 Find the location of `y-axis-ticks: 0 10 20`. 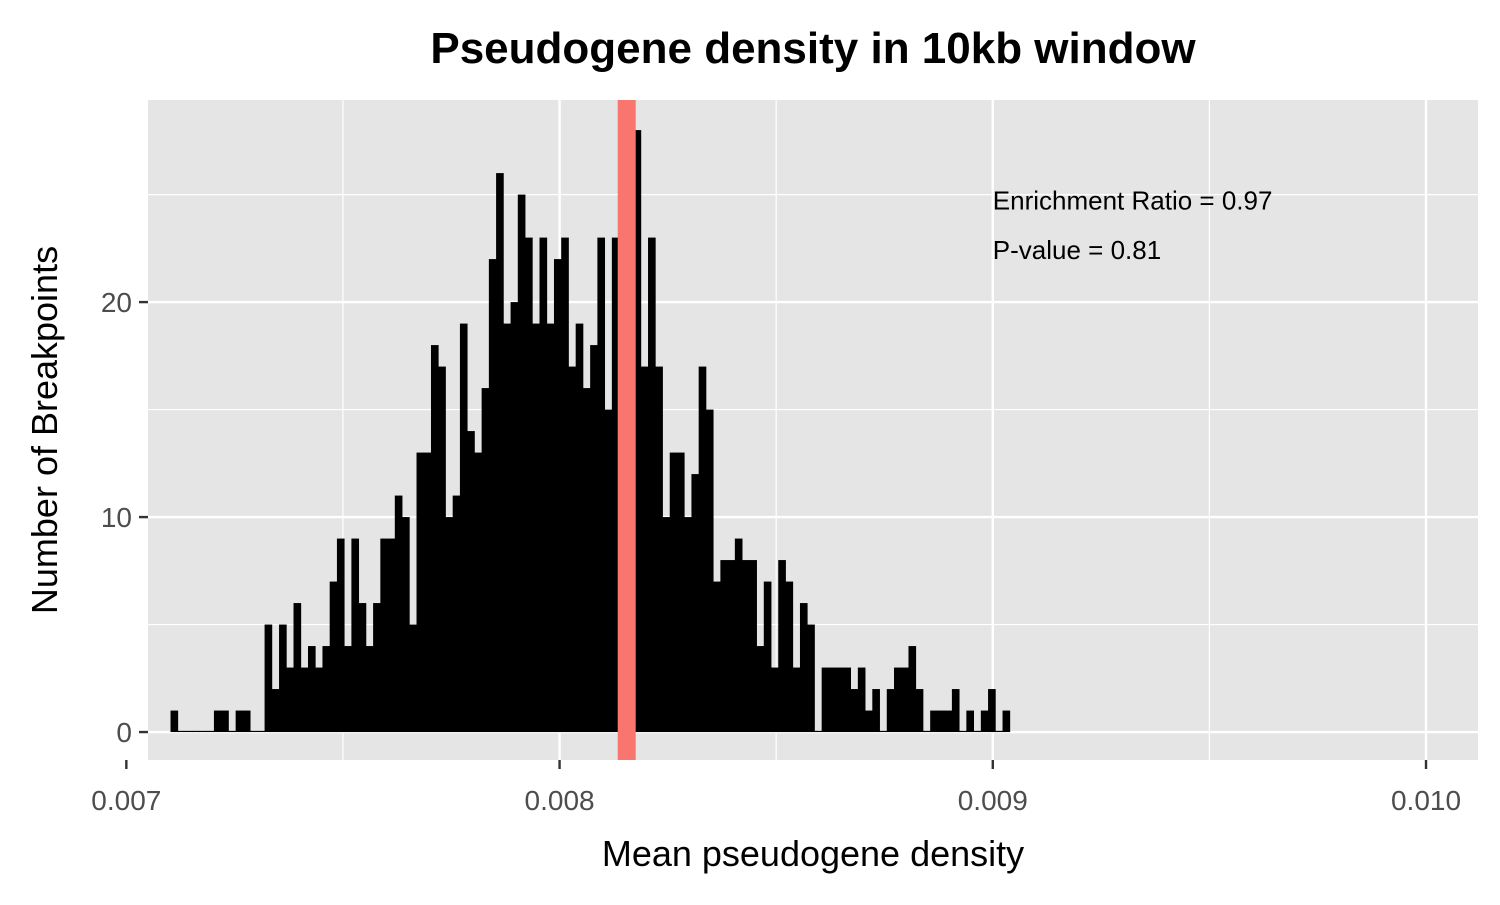

y-axis-ticks: 0 10 20 is located at coordinates (124, 517).